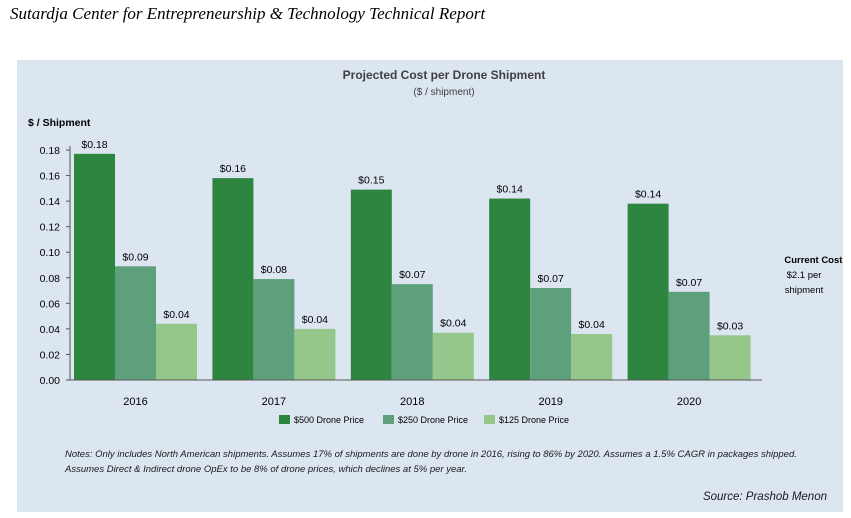 This screenshot has width=851, height=518. Describe the element at coordinates (813, 260) in the screenshot. I see `current-cost-heading: Current Cost:` at that location.